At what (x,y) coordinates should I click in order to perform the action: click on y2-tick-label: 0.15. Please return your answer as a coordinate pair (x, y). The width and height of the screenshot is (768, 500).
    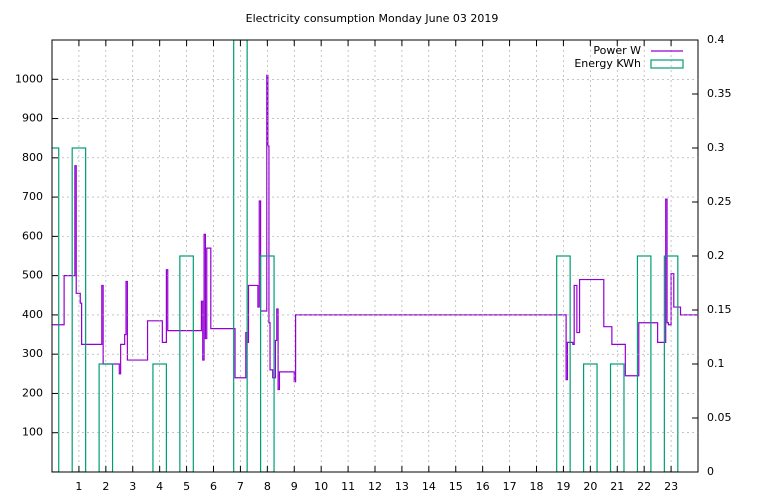
    Looking at the image, I should click on (719, 309).